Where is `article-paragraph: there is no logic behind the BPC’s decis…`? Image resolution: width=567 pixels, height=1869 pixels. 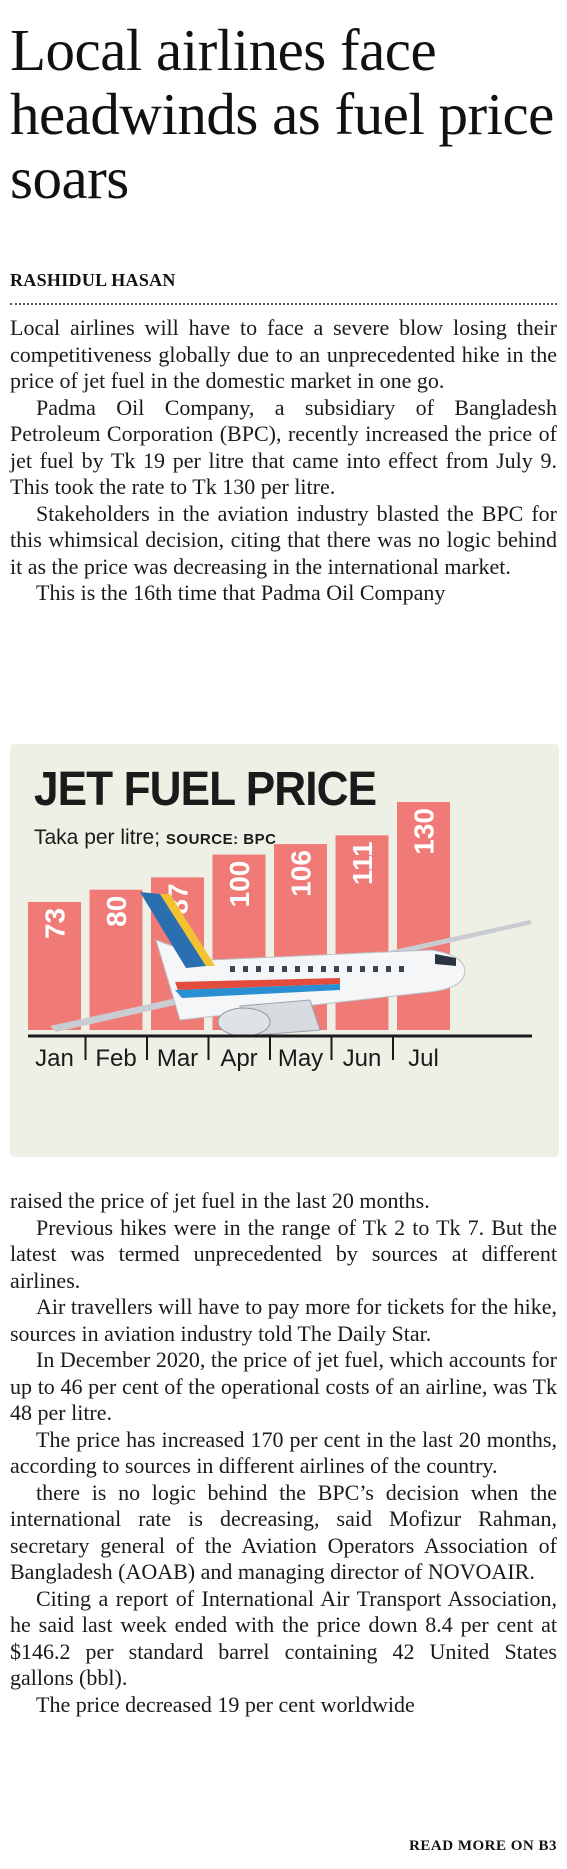 article-paragraph: there is no logic behind the BPC’s decis… is located at coordinates (283, 1532).